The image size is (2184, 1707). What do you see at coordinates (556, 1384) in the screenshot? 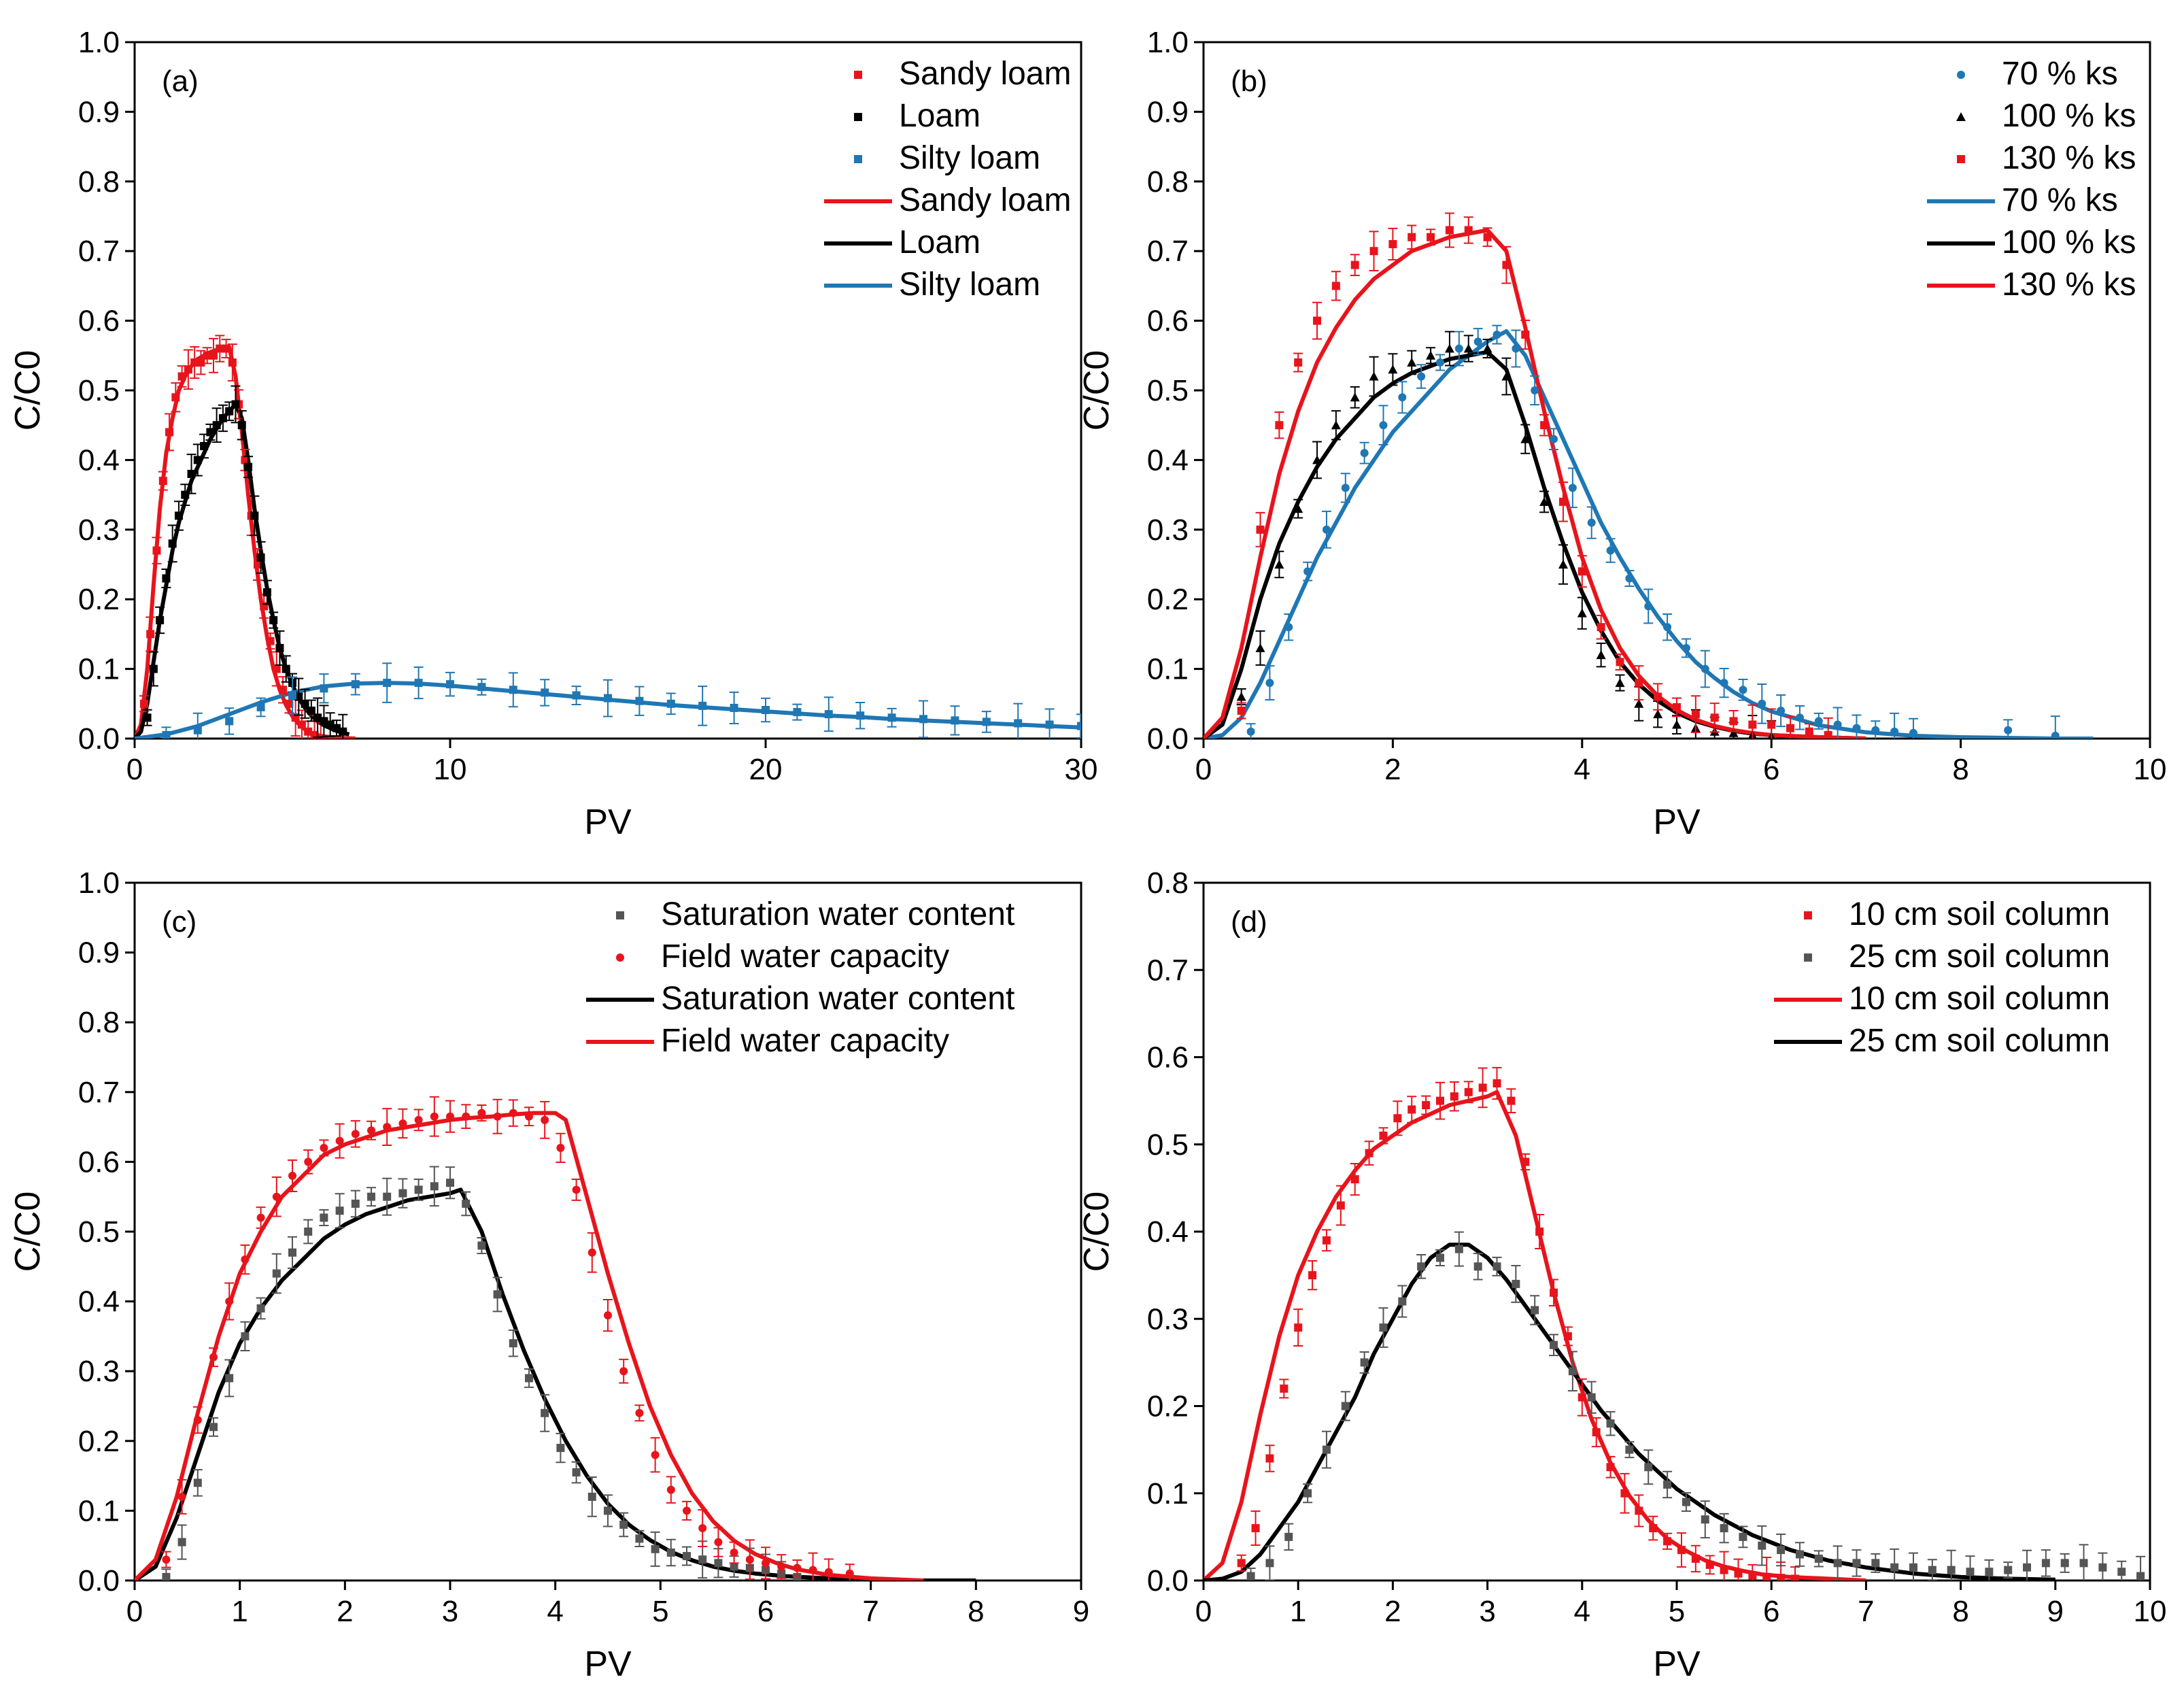
I see `fitted-line-saturation-water-content` at bounding box center [556, 1384].